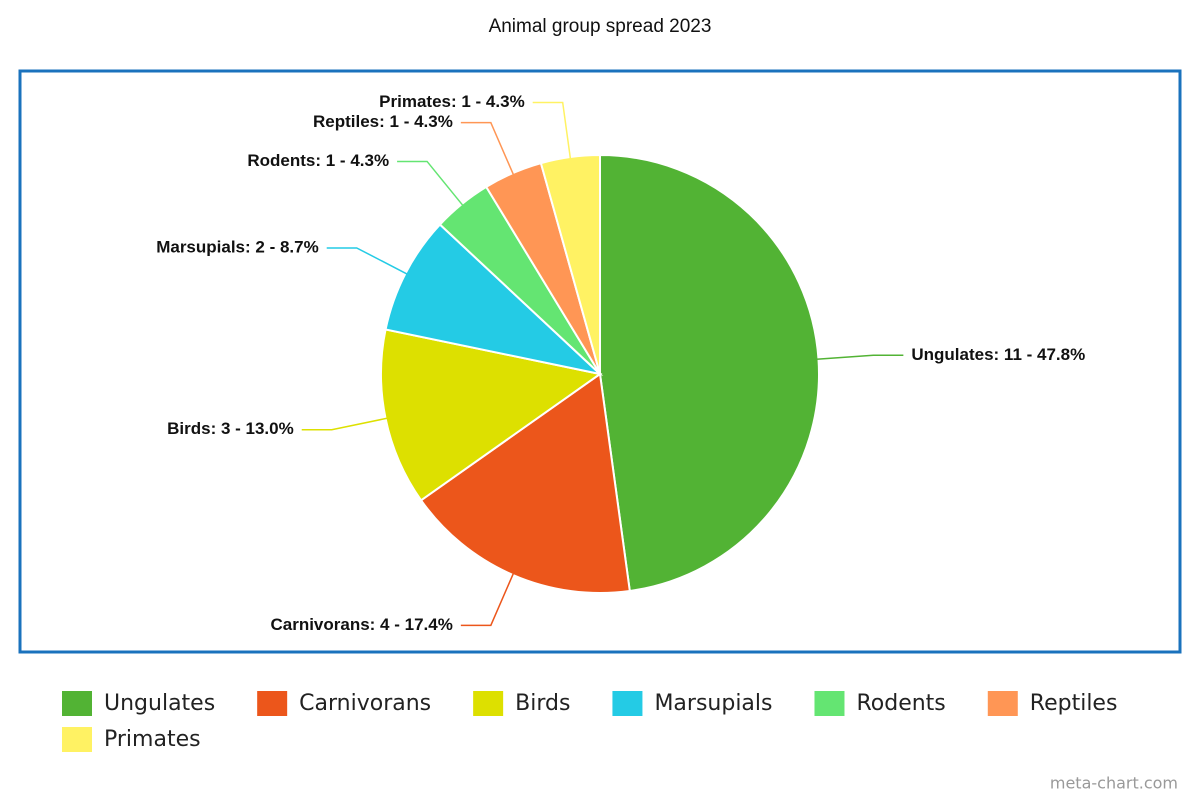  What do you see at coordinates (159, 703) in the screenshot?
I see `legend-label: Ungulates` at bounding box center [159, 703].